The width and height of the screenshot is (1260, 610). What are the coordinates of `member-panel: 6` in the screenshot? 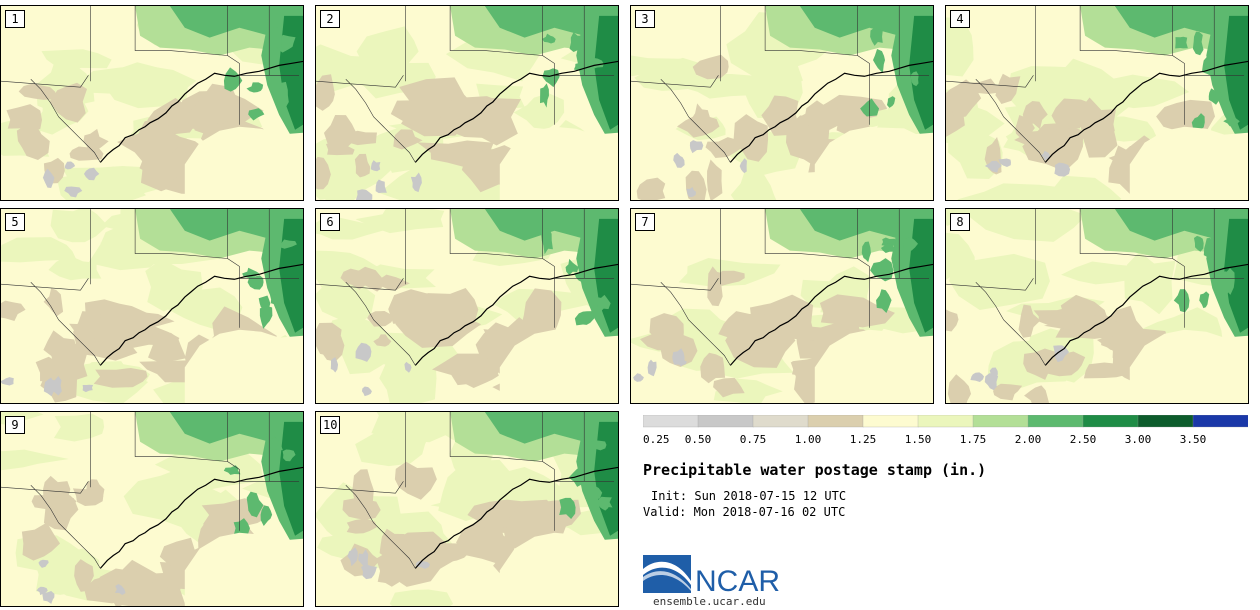 It's located at (467, 306).